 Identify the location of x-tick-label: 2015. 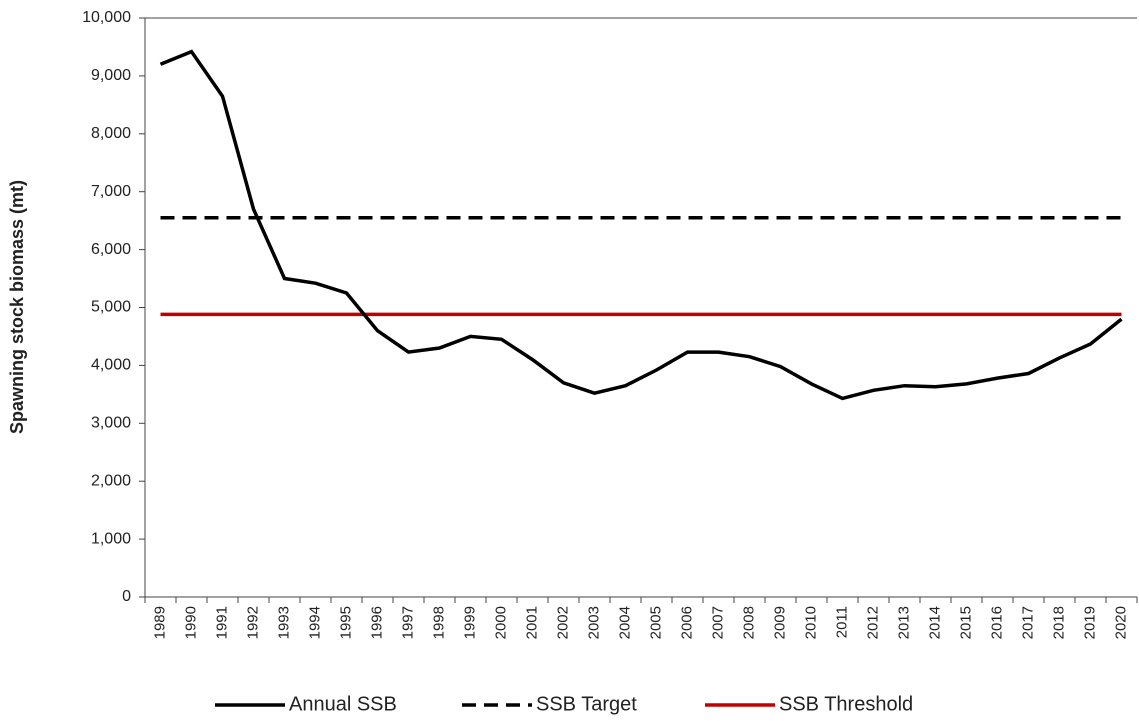
(965, 622).